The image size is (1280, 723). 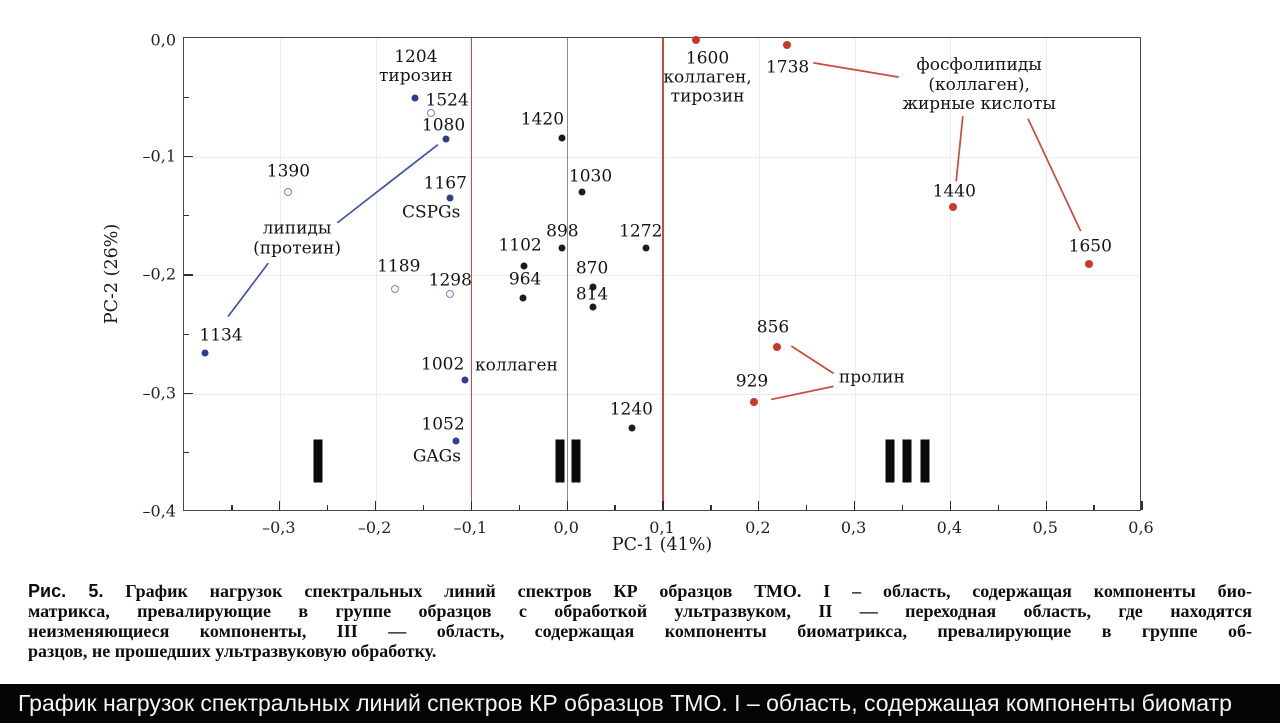 What do you see at coordinates (566, 527) in the screenshot?
I see `x-tick-label: 0,0` at bounding box center [566, 527].